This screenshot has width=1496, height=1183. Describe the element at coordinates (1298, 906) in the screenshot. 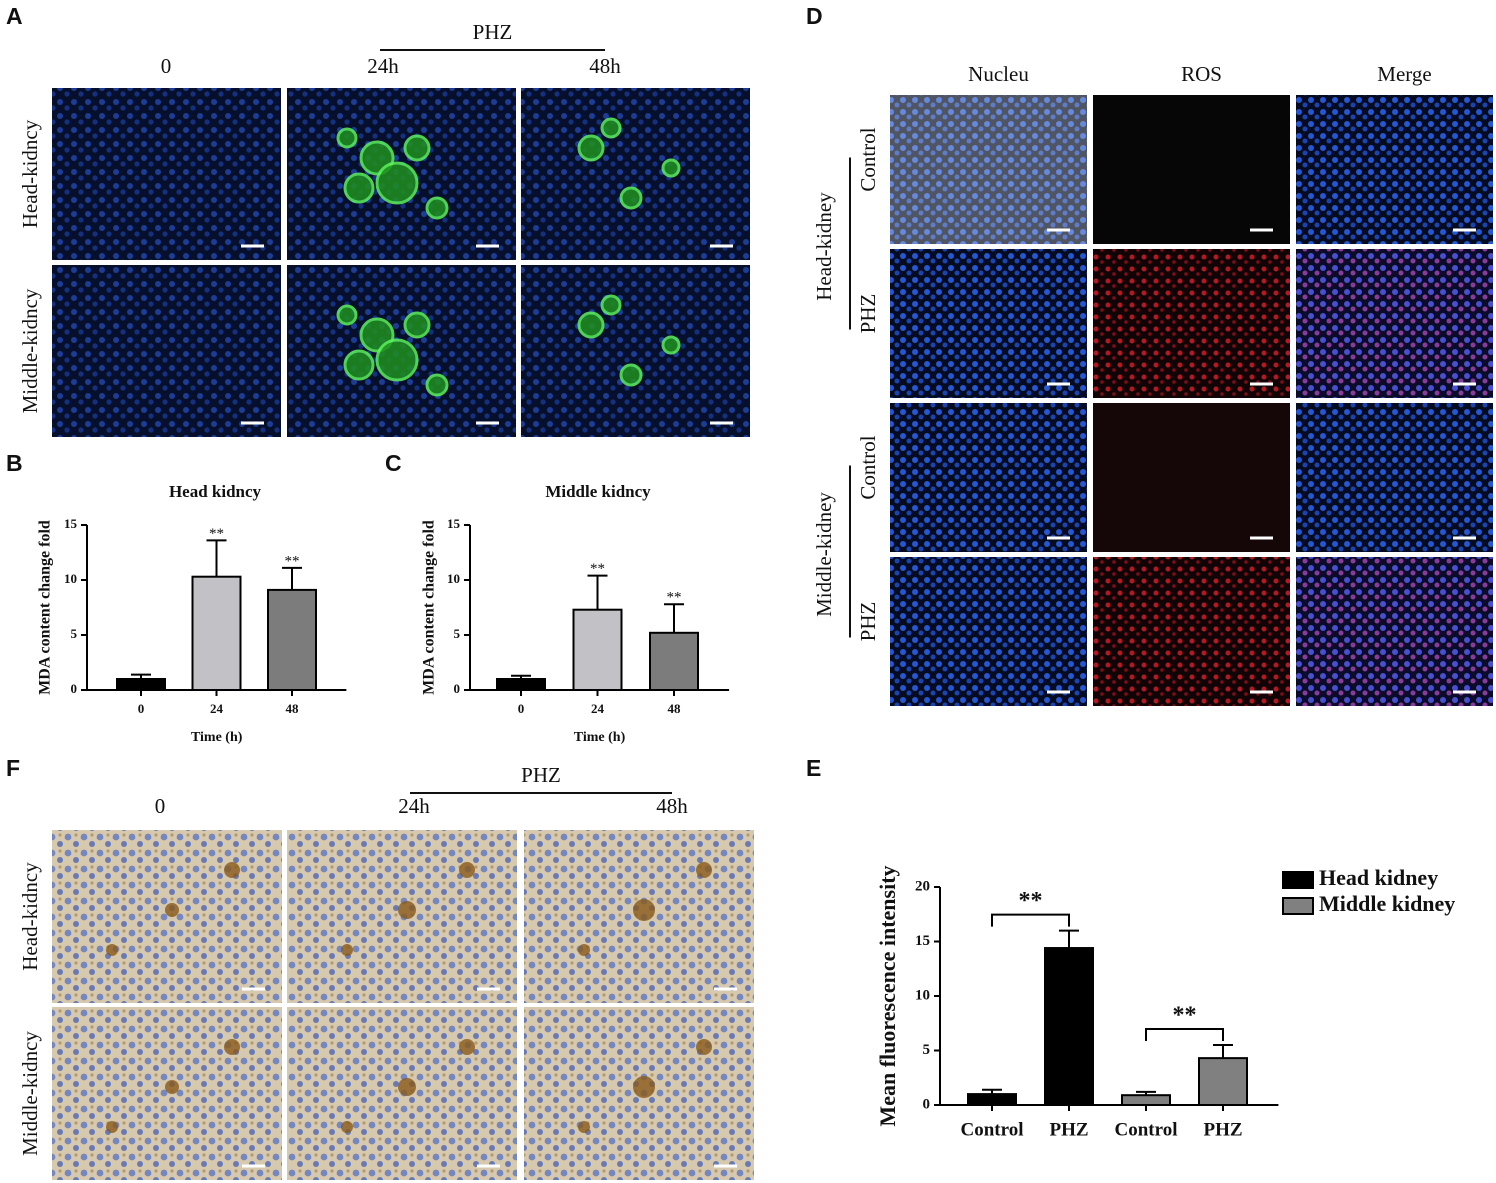

I see `legend-swatch` at that location.